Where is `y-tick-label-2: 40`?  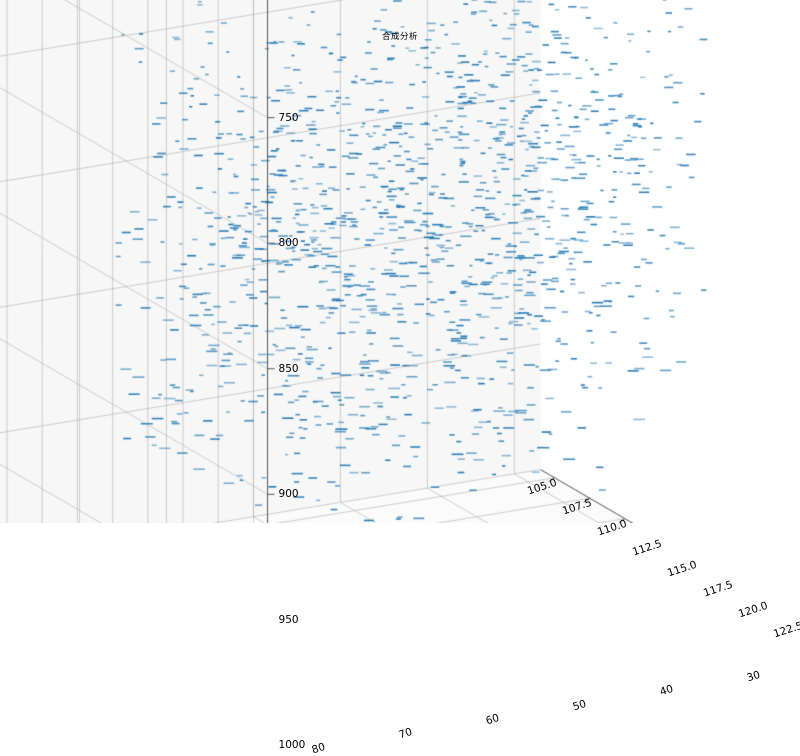 y-tick-label-2: 40 is located at coordinates (666, 691).